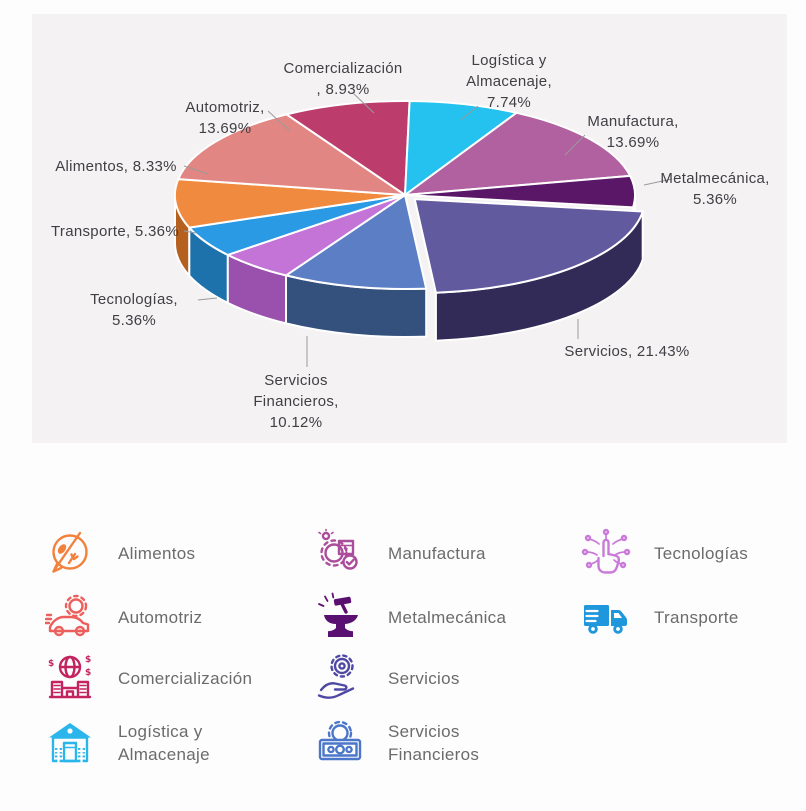 This screenshot has width=806, height=811. Describe the element at coordinates (528, 246) in the screenshot. I see `pie-slice-Servicios` at that location.